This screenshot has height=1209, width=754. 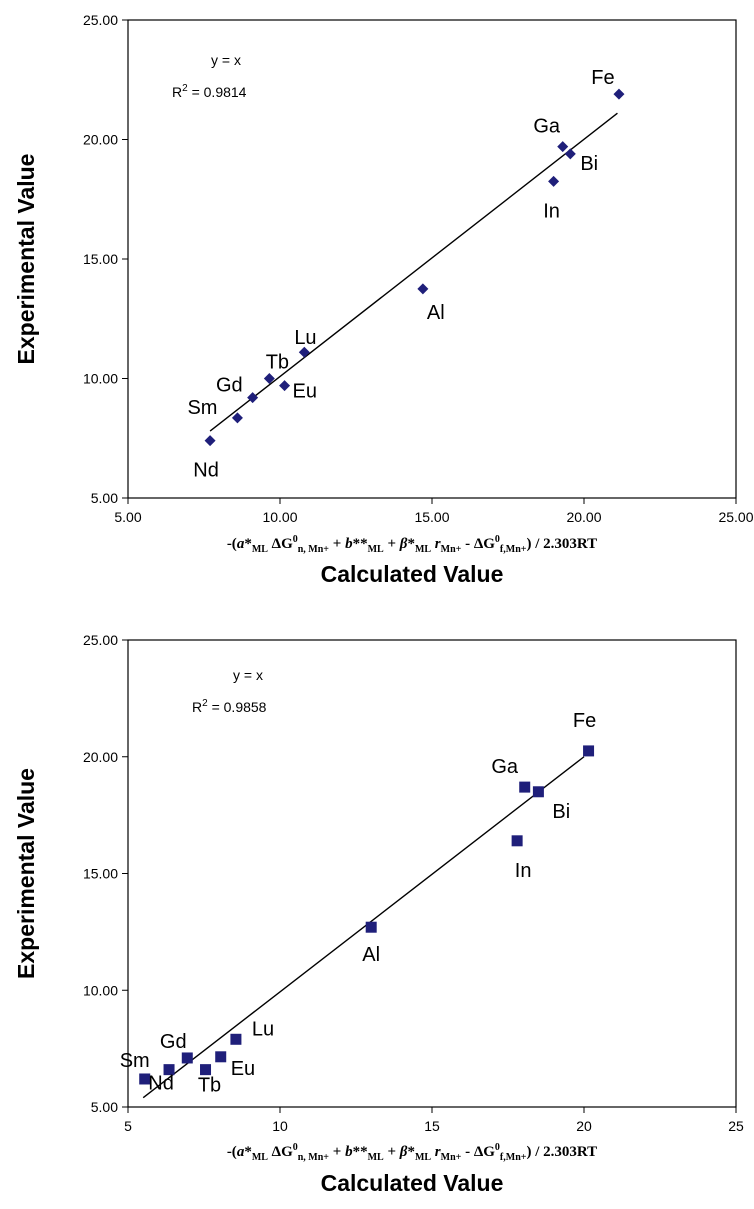 What do you see at coordinates (237, 707) in the screenshot?
I see `r-squared-value: = 0.9858` at bounding box center [237, 707].